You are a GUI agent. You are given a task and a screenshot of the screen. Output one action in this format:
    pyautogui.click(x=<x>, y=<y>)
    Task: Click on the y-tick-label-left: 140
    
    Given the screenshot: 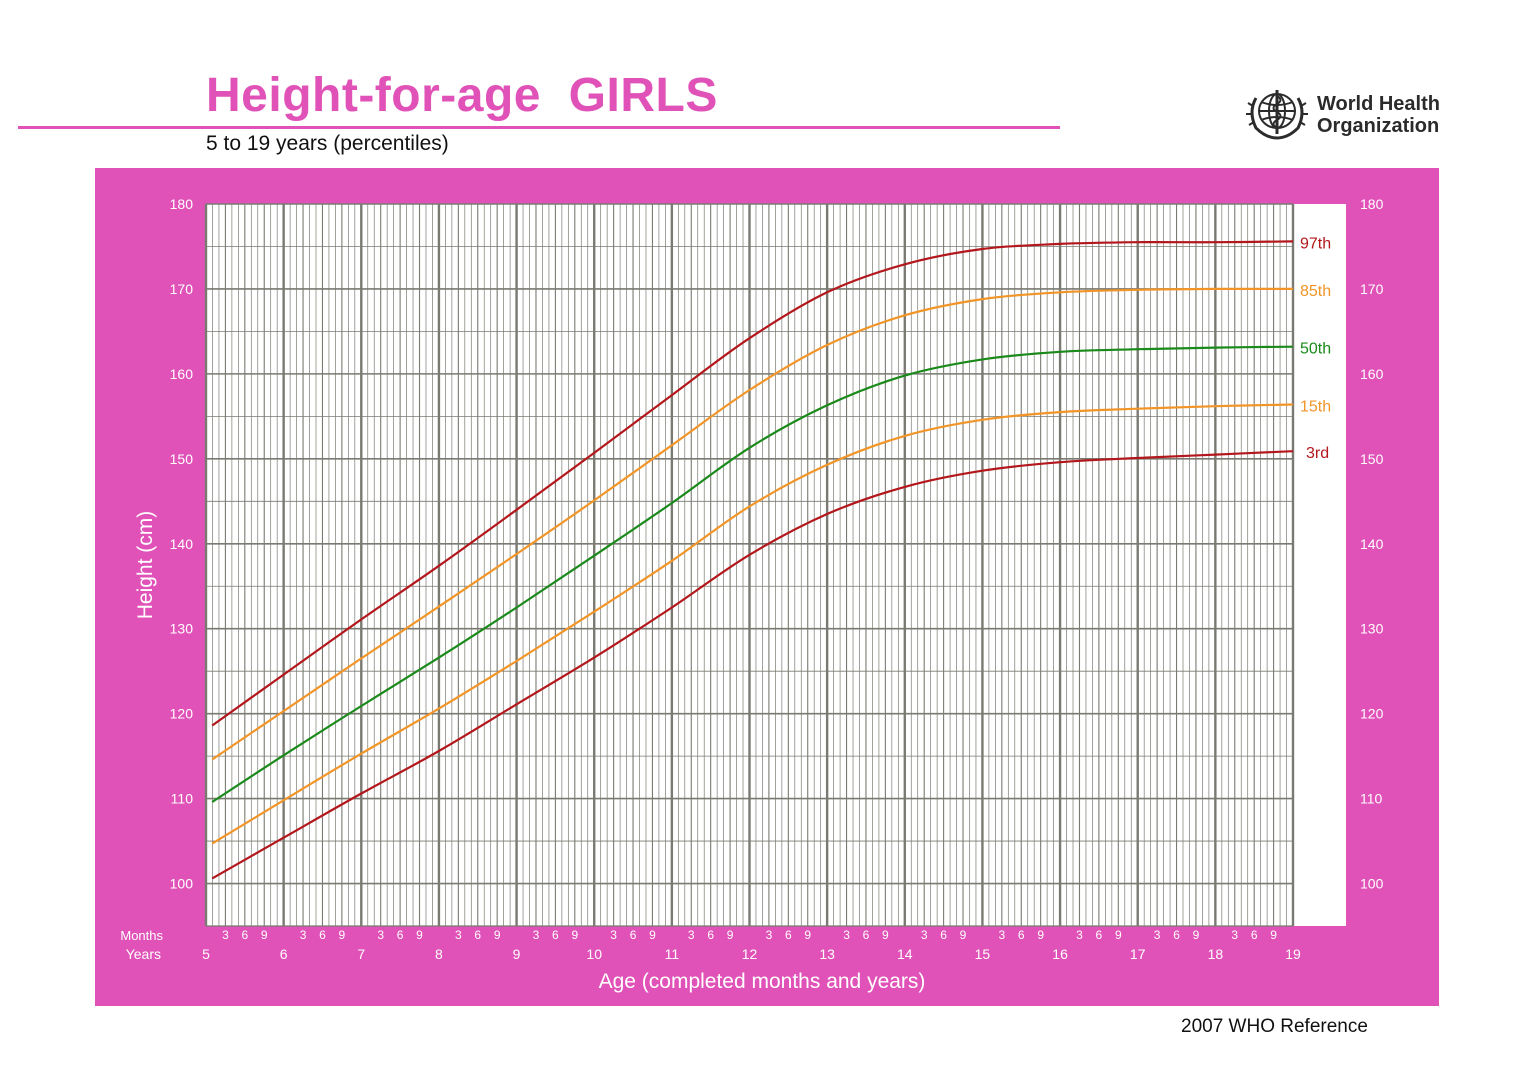 What is the action you would take?
    pyautogui.click(x=182, y=544)
    